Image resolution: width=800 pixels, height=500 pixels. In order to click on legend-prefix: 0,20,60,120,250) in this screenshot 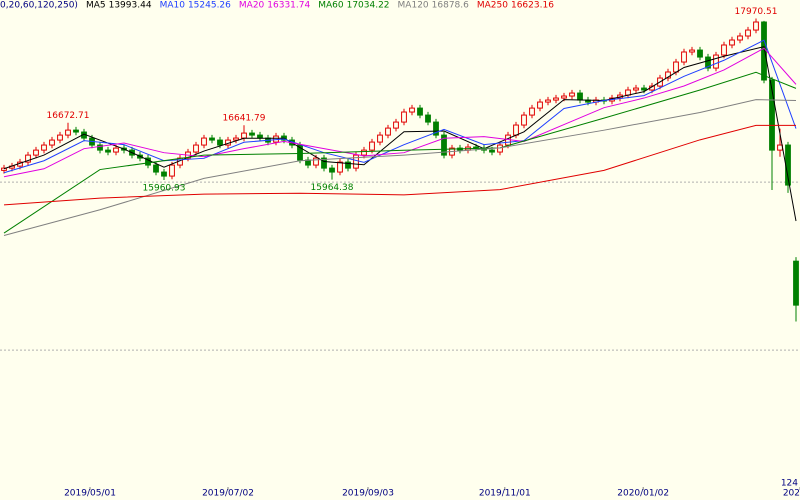, I will do `click(39, 6)`.